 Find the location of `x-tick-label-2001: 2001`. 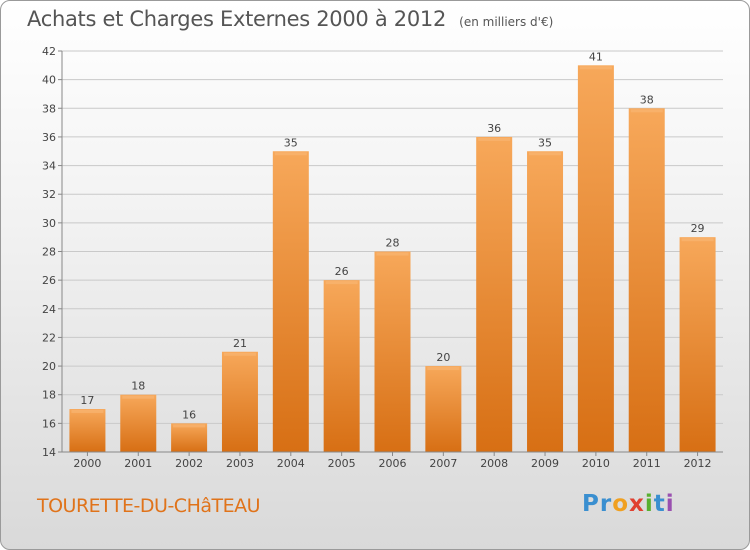

x-tick-label-2001: 2001 is located at coordinates (138, 463).